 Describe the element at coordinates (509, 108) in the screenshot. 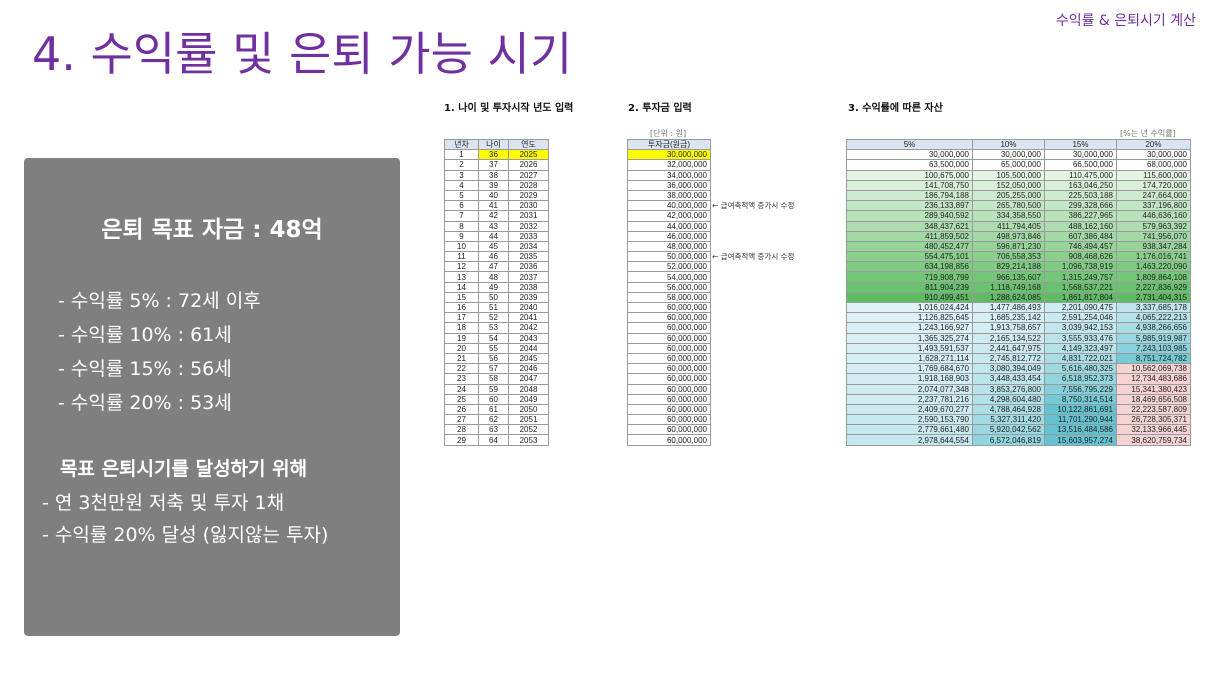

I see `section-title-age: 1. 나이 및 투자시작 년도 입력` at that location.